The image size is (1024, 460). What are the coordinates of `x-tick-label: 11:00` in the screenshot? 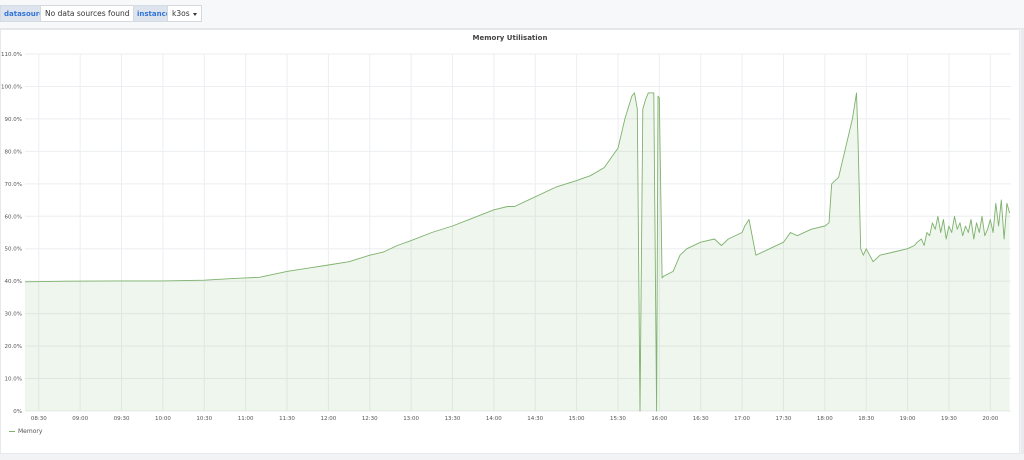 It's located at (246, 419).